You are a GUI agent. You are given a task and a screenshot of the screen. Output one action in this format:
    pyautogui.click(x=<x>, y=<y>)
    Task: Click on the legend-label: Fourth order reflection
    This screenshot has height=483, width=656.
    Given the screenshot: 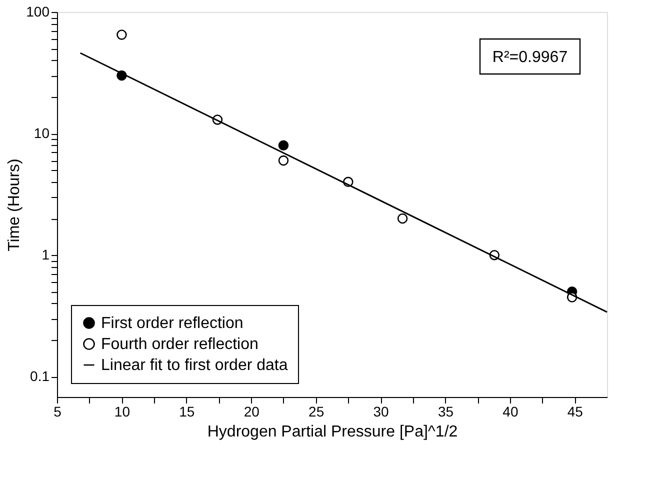 What is the action you would take?
    pyautogui.click(x=179, y=344)
    